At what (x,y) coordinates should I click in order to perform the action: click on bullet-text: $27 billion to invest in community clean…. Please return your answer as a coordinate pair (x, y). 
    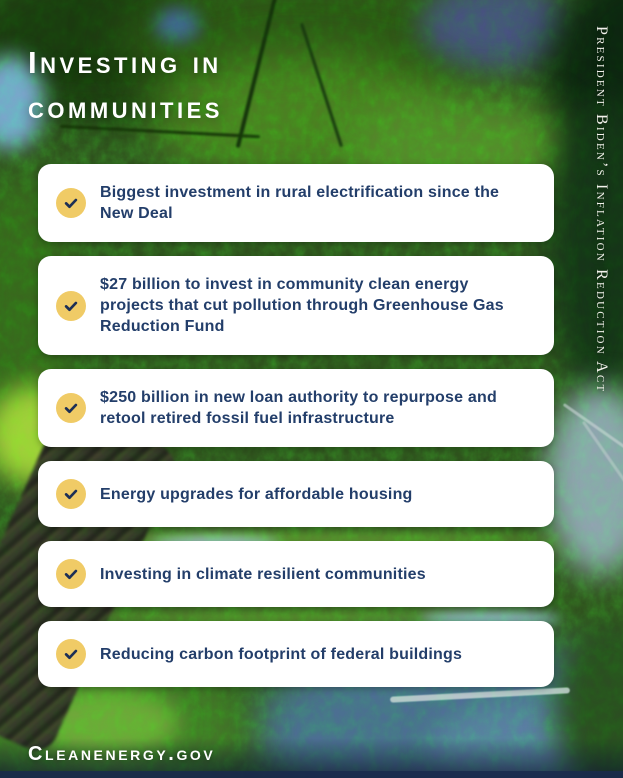
    Looking at the image, I should click on (302, 305).